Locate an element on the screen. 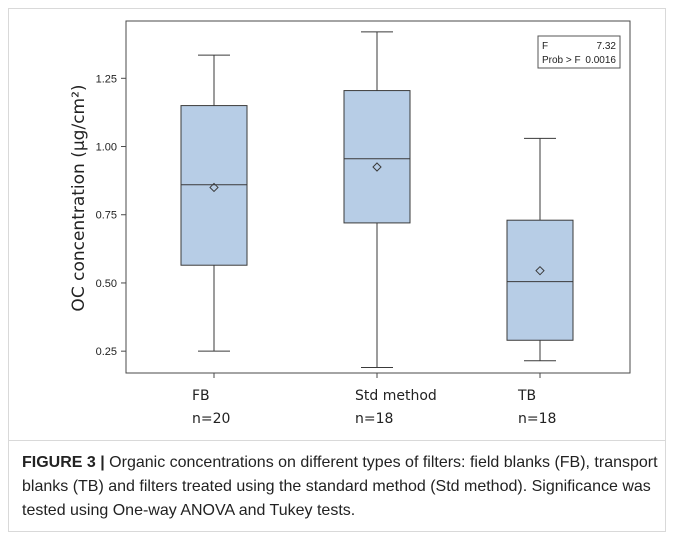  caption-label: FIGURE 3 | is located at coordinates (63, 462).